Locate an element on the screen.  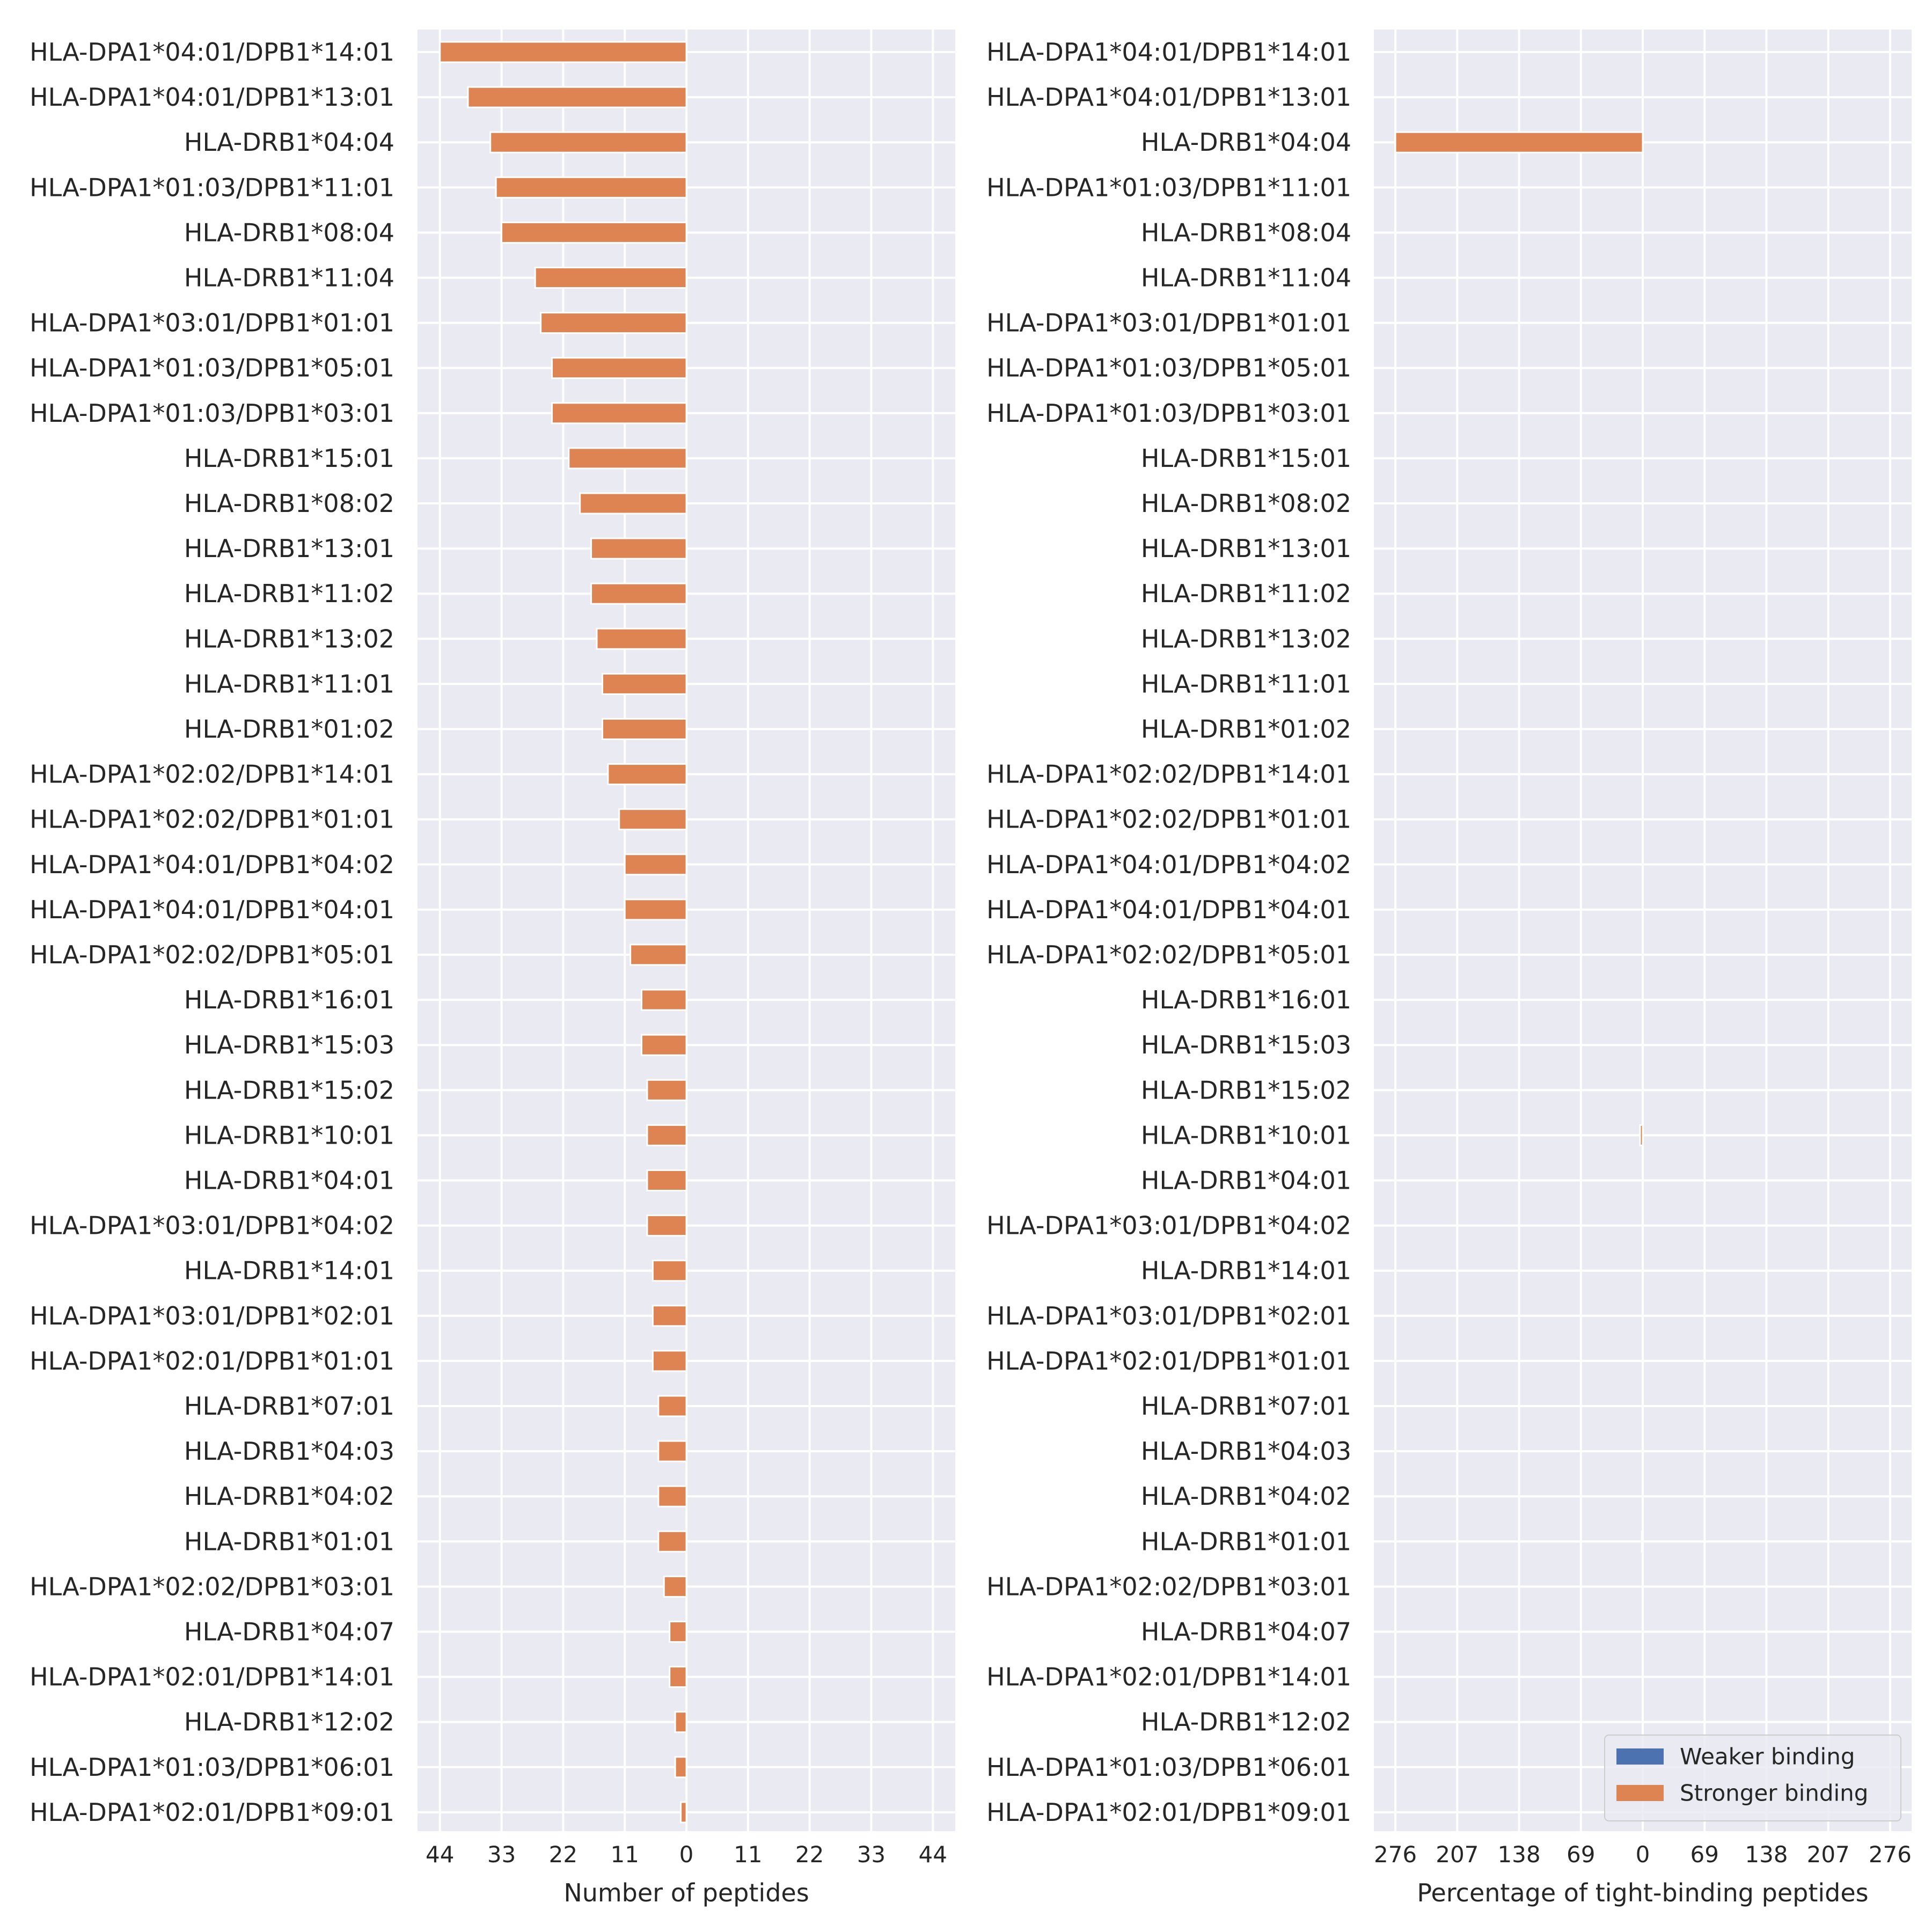
right-allele-label: HLA-DRB1*14:01 is located at coordinates (1246, 1270).